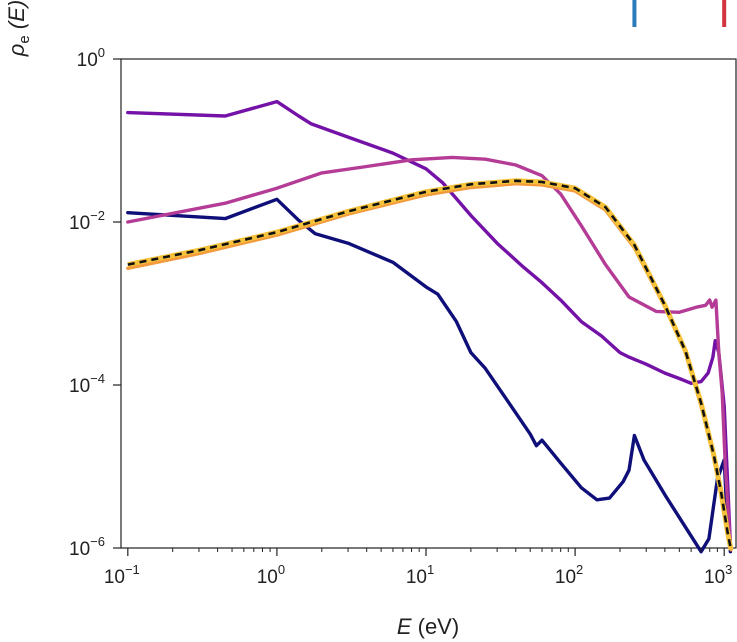 The width and height of the screenshot is (737, 642). I want to click on x-tick-label-1: 10⁰, so click(271, 575).